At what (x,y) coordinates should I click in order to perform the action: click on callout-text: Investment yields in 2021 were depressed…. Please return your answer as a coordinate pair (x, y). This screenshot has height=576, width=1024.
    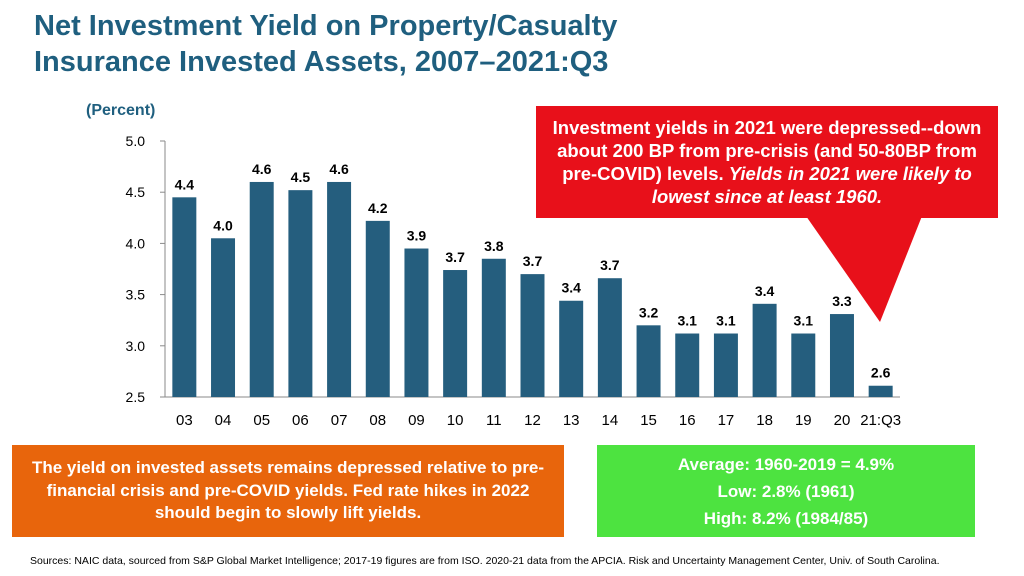
    Looking at the image, I should click on (767, 150).